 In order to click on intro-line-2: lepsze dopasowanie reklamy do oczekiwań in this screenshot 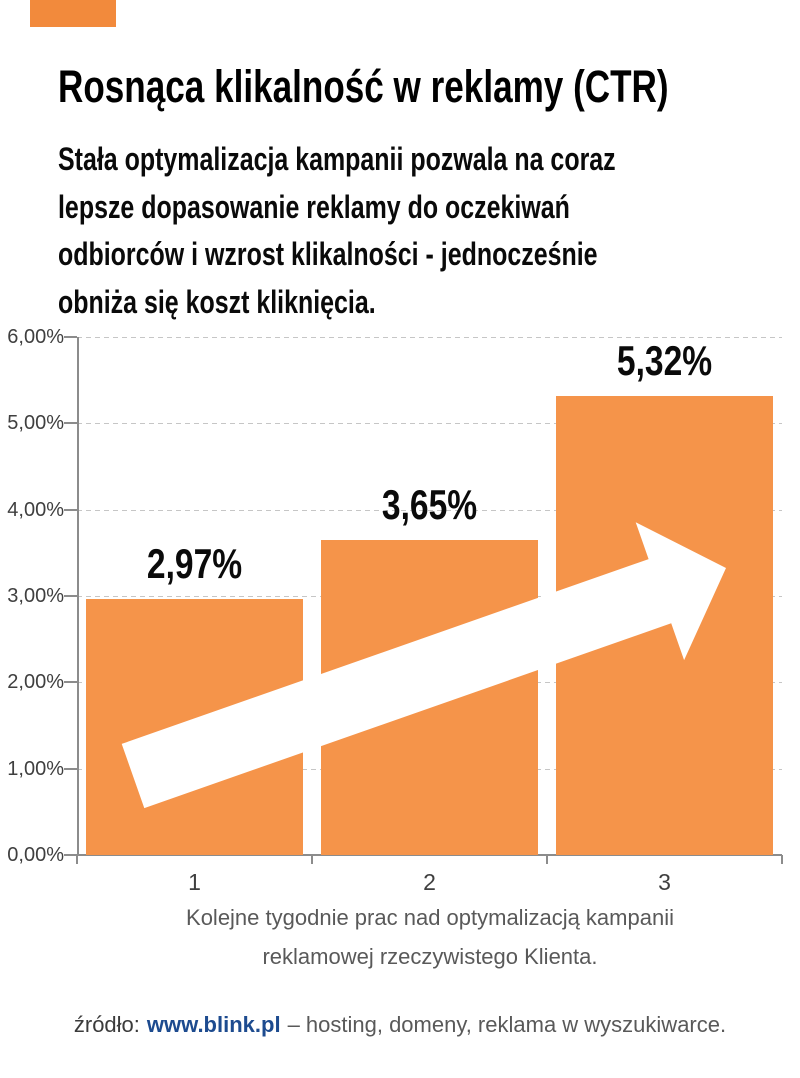, I will do `click(415, 208)`.